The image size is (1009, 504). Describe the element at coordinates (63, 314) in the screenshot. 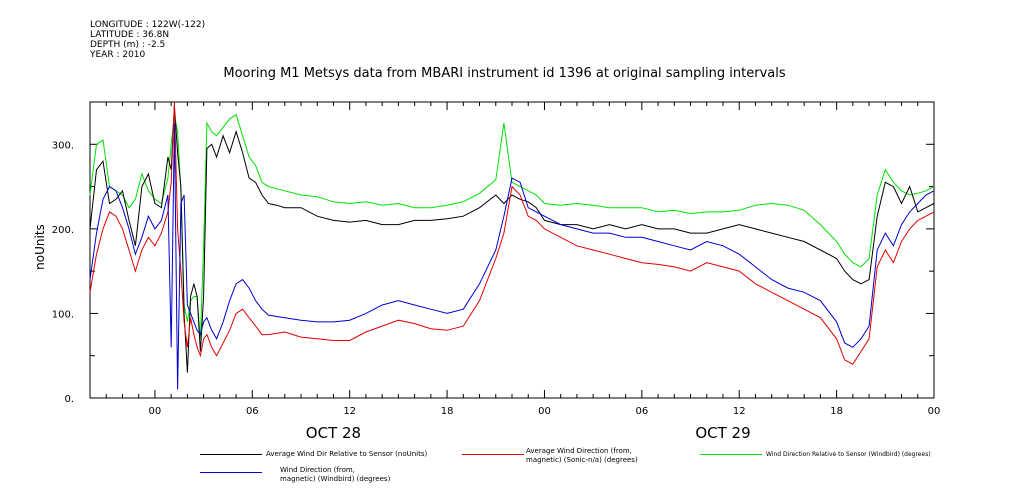

I see `y-tick-label: 100.` at that location.